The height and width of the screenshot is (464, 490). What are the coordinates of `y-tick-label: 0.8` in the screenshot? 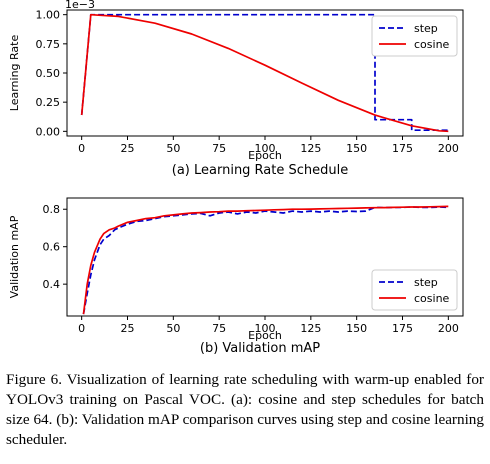 It's located at (52, 209).